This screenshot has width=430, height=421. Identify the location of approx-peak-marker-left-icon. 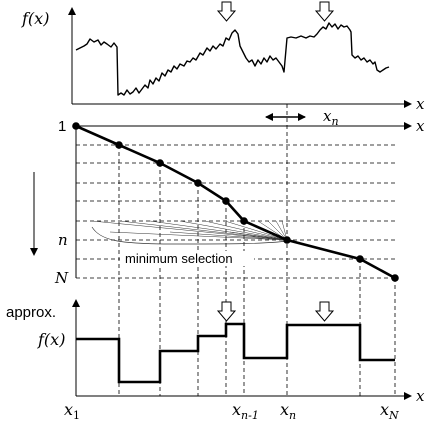
(226, 311).